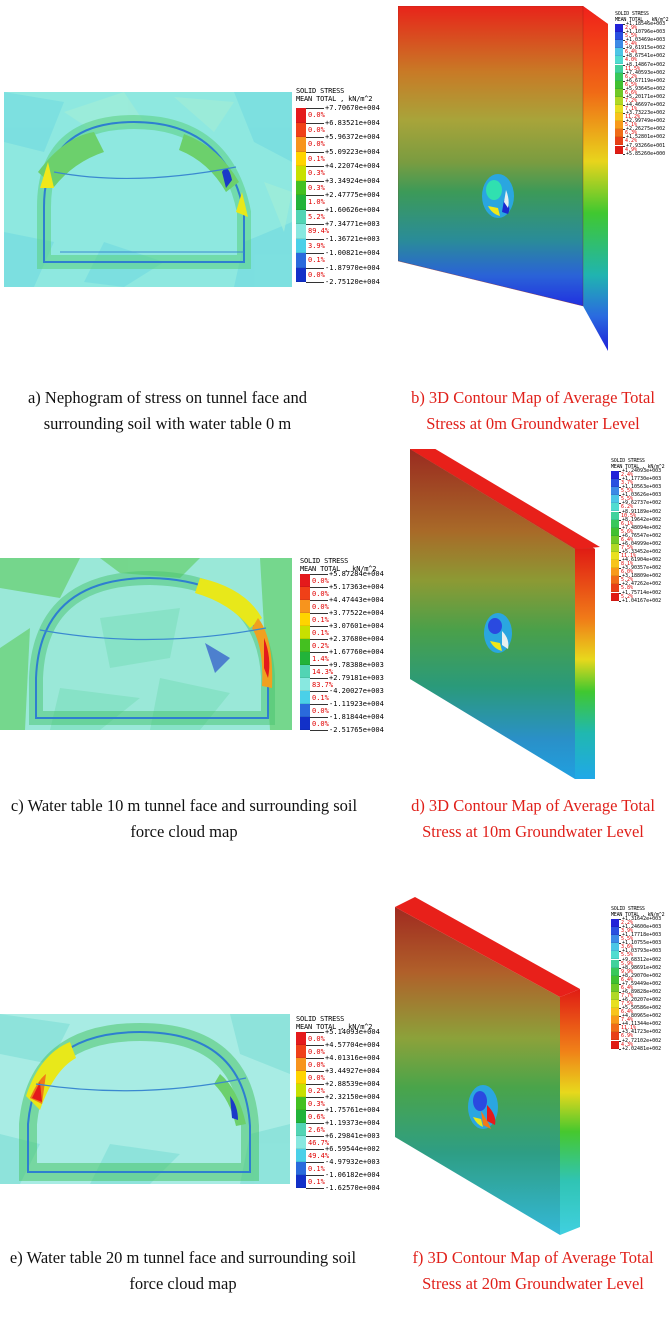 This screenshot has height=1341, width=671. What do you see at coordinates (627, 475) in the screenshot?
I see `legend-percent: 2.4%` at bounding box center [627, 475].